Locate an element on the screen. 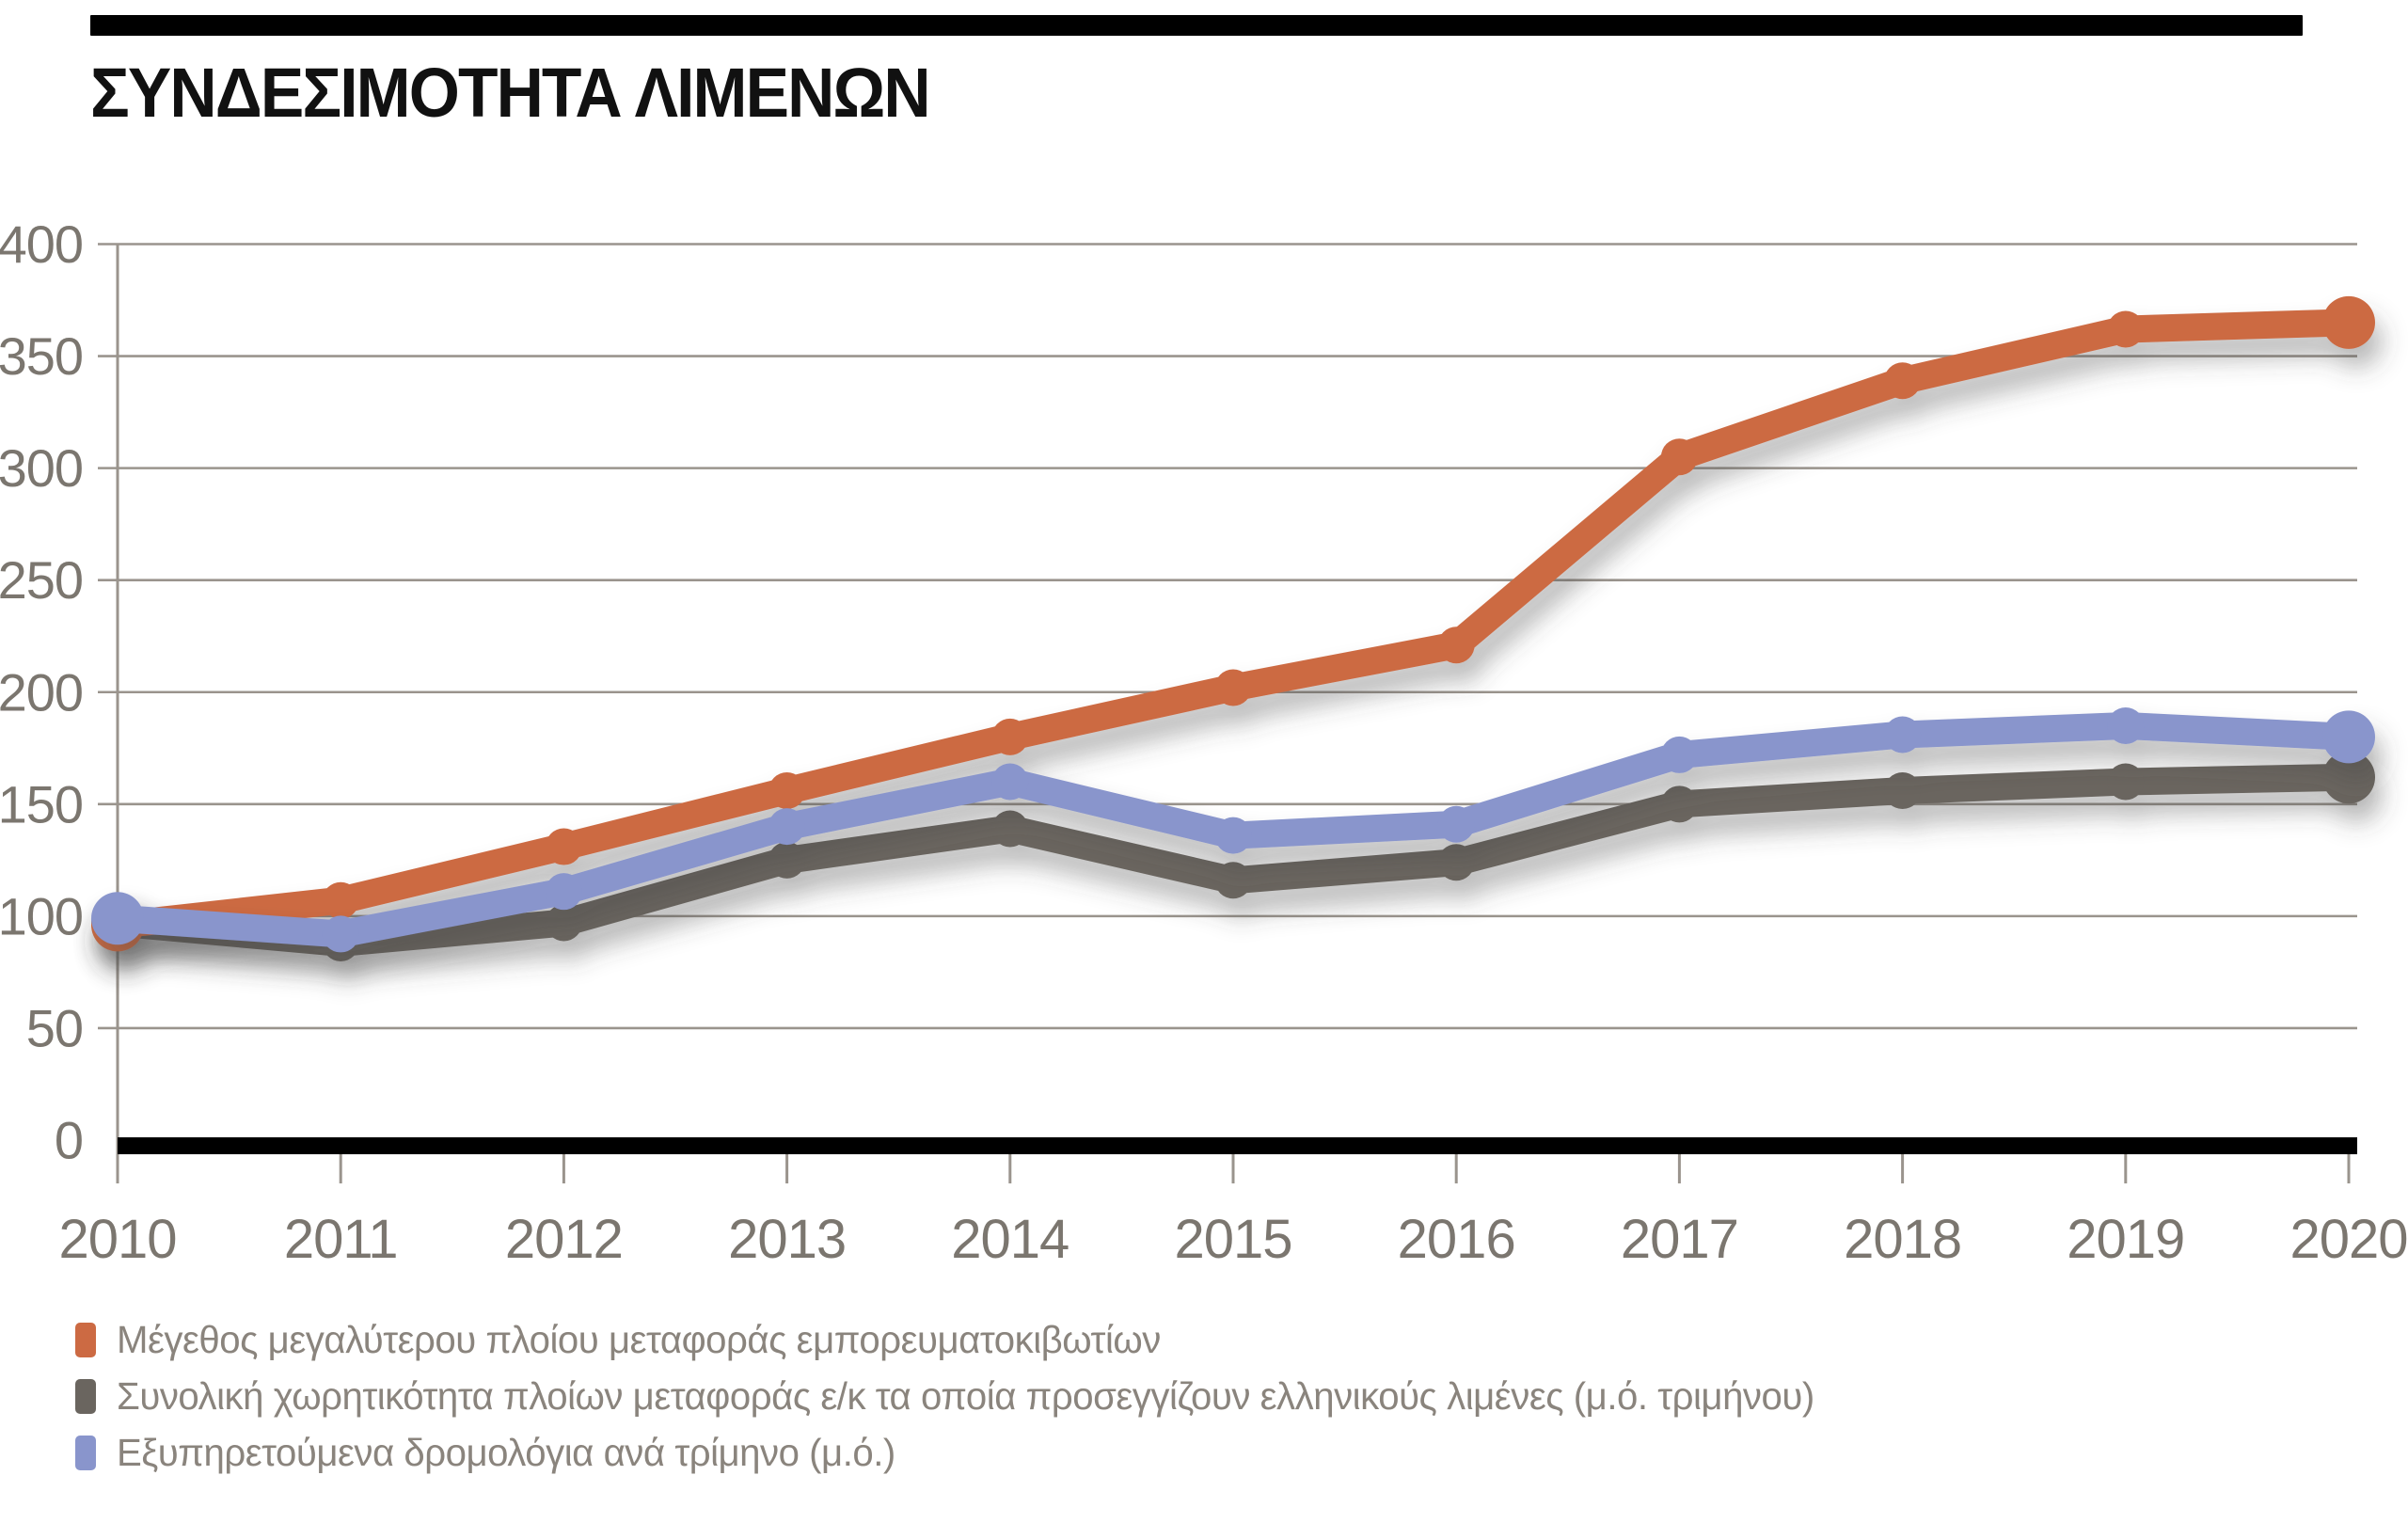 The image size is (2408, 1523). x-axis-tick-label: 2013 is located at coordinates (787, 1239).